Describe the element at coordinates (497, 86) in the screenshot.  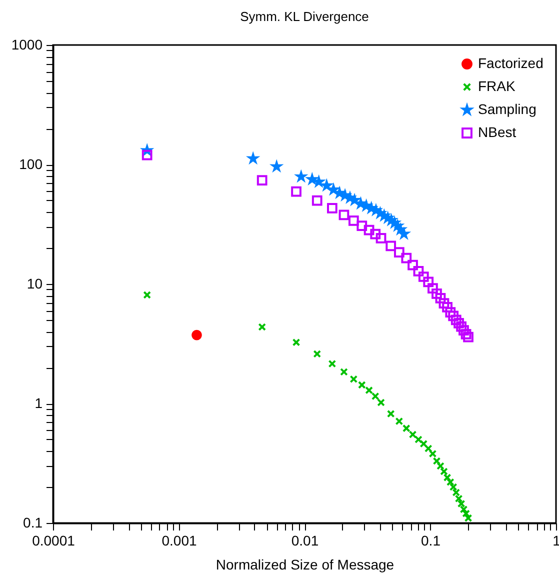
I see `legend-label: FRAK` at that location.